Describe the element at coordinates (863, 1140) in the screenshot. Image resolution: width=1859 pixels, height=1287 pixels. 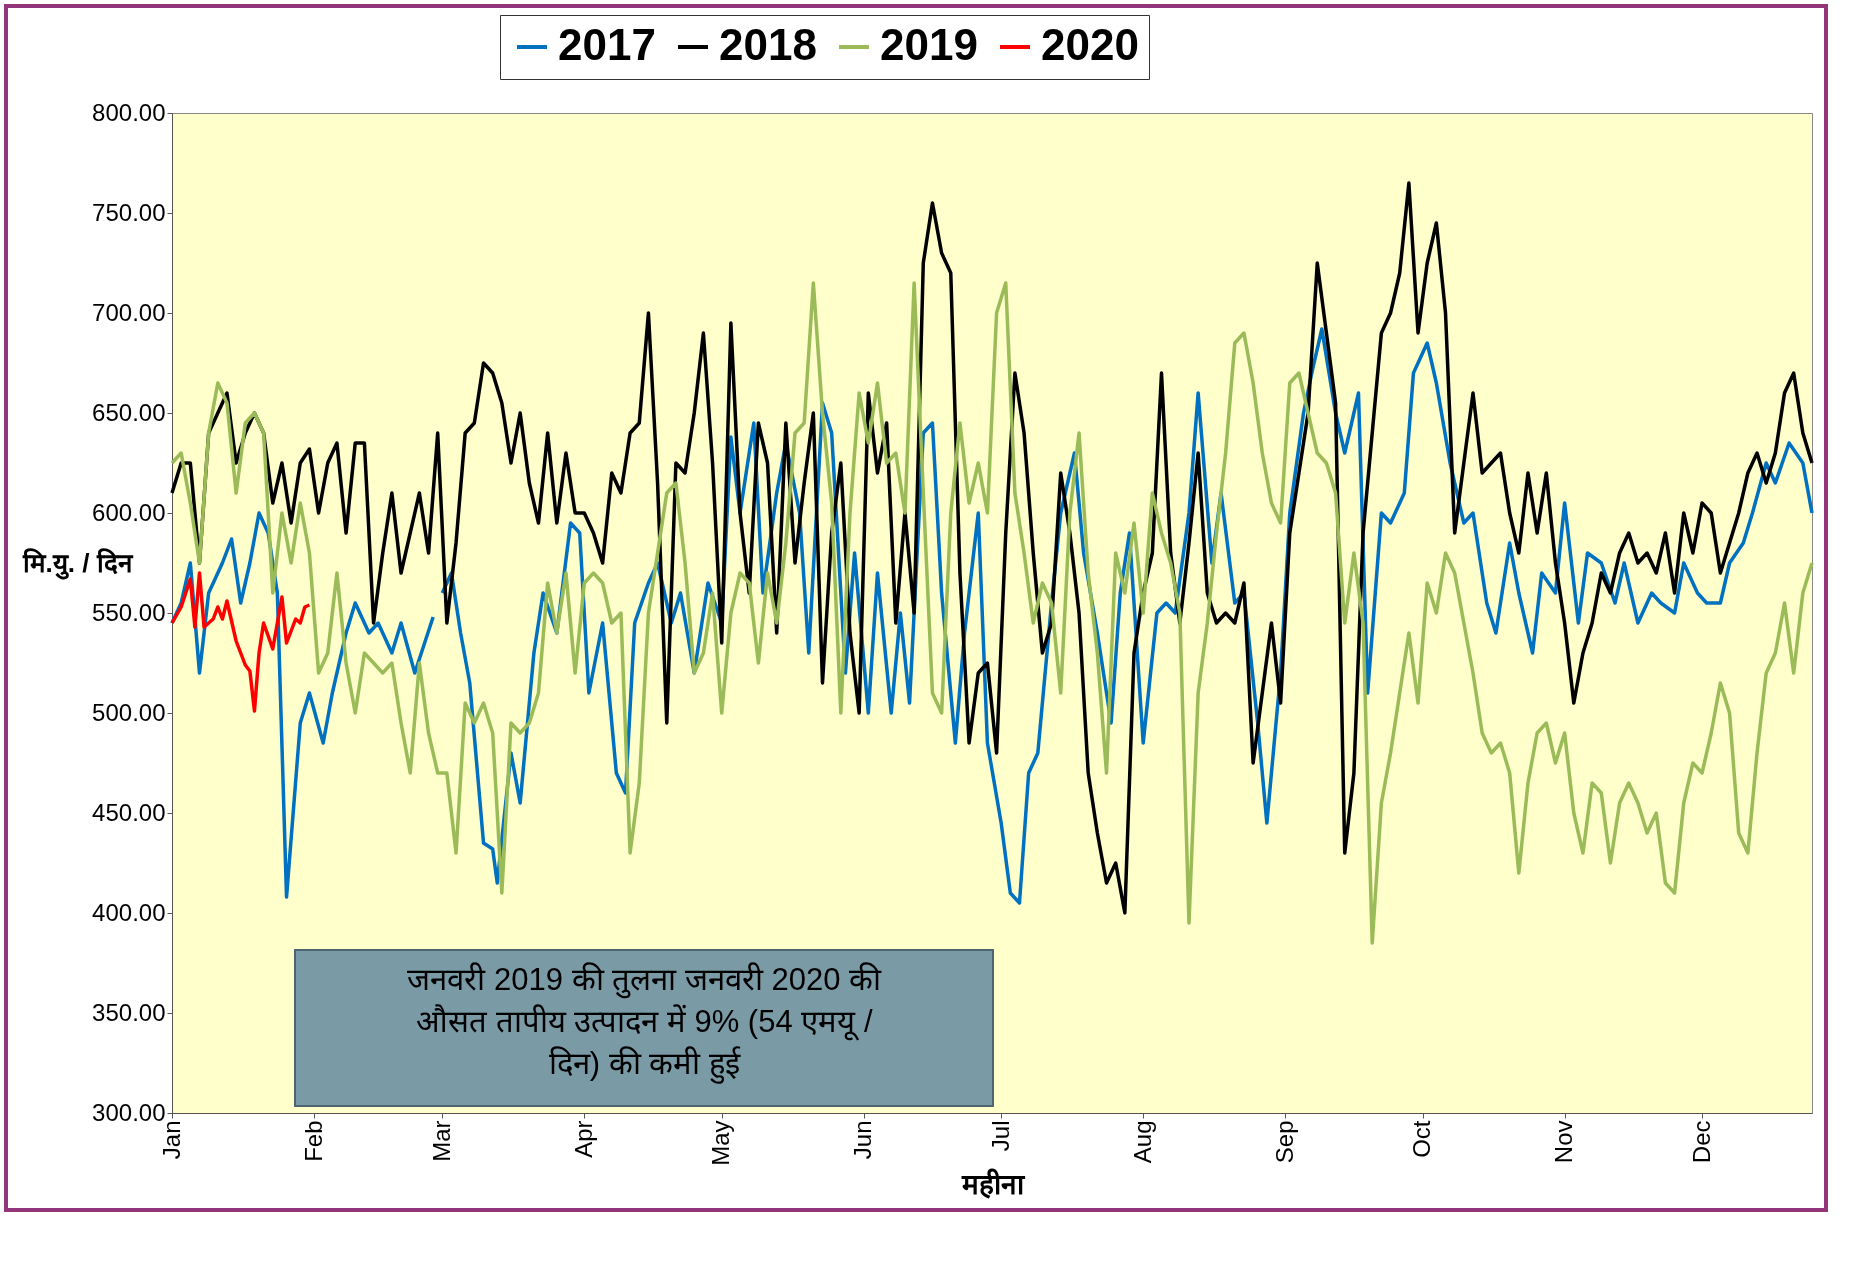
I see `x-tick-label: Jun` at that location.